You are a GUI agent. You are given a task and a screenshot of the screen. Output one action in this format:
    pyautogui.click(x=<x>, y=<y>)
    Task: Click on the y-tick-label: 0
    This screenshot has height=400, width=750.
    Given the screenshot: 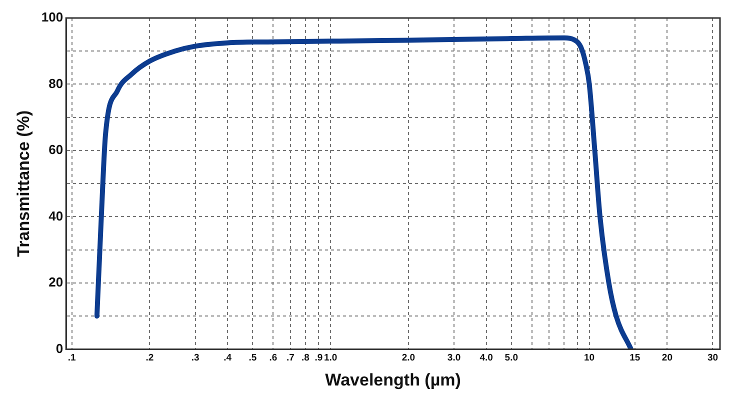 What is the action you would take?
    pyautogui.click(x=60, y=348)
    